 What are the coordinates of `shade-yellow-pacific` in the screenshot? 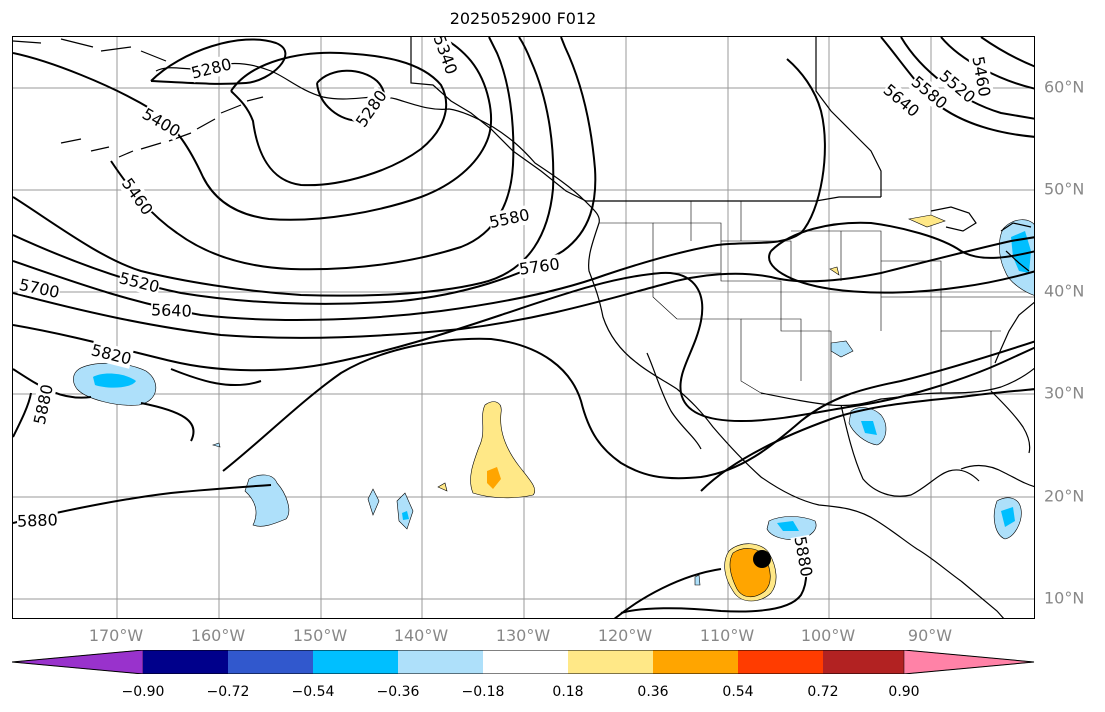 It's located at (503, 450).